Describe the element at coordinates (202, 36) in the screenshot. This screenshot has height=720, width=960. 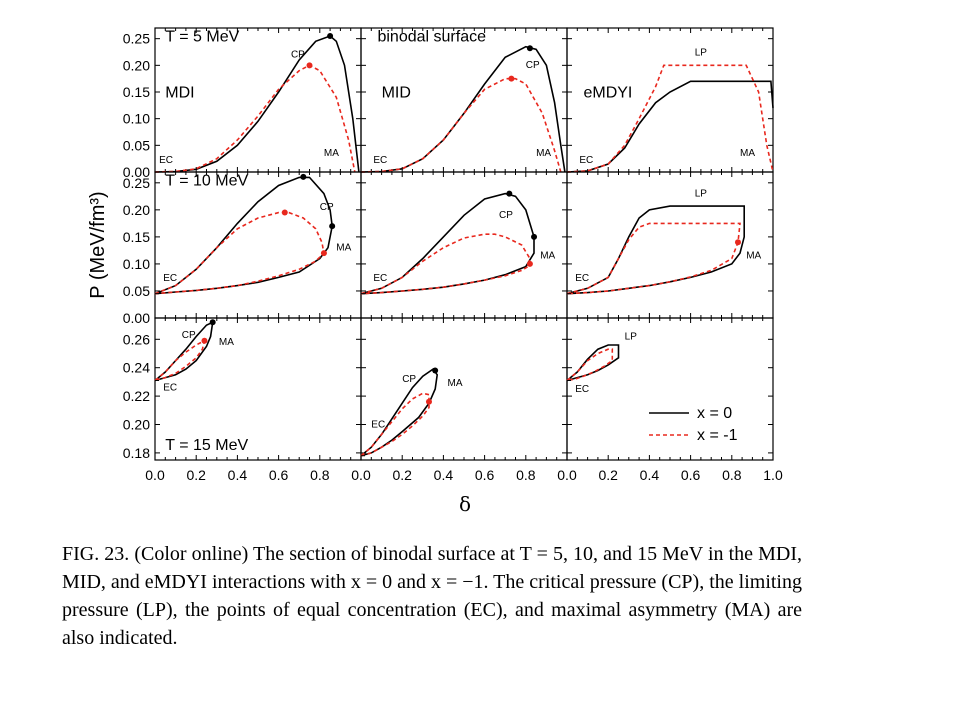
I see `panel-label: T = 5 MeV` at that location.